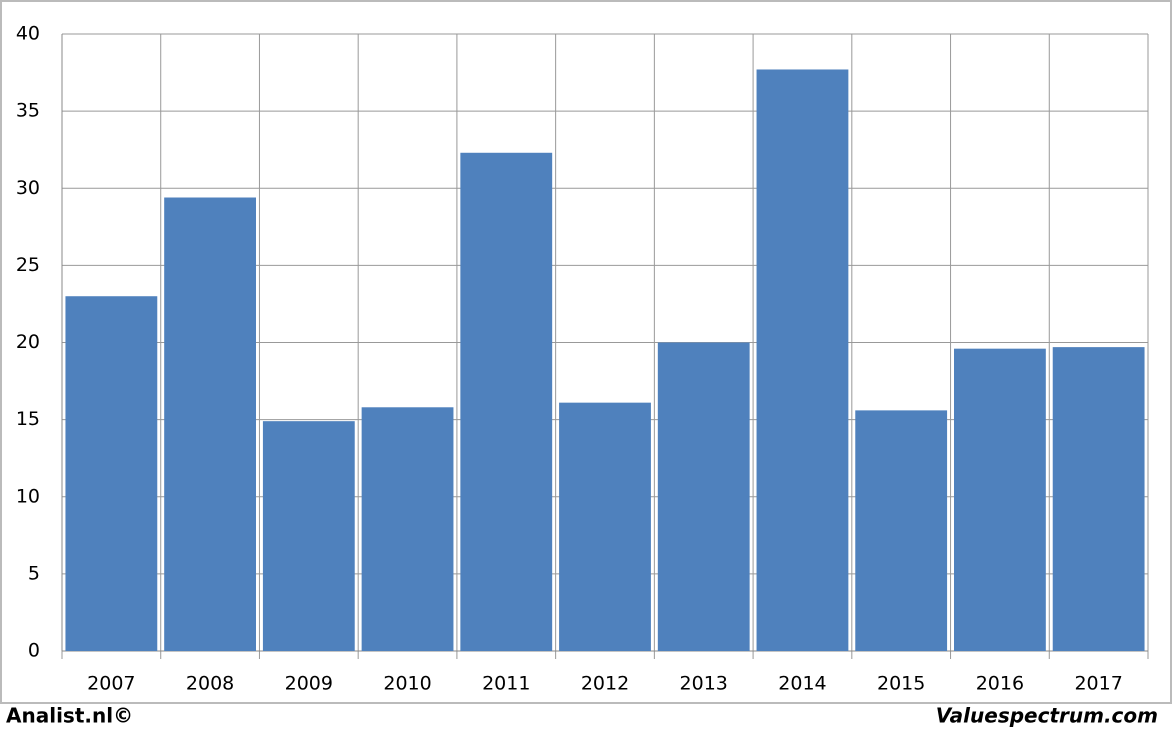 This screenshot has width=1172, height=734. I want to click on x-tick-label: 2015, so click(901, 684).